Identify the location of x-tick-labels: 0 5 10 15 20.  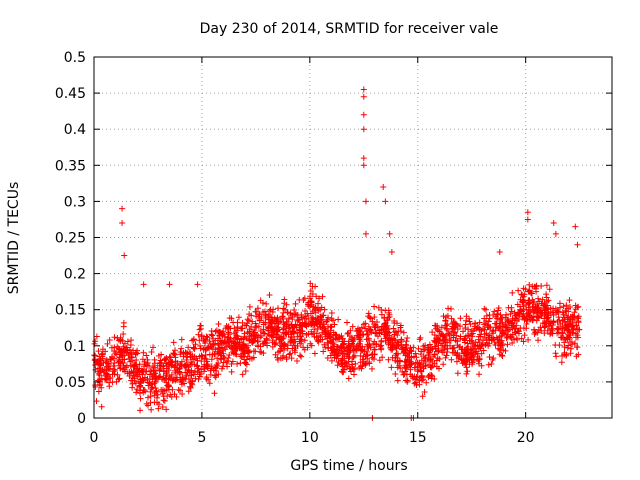
(312, 438).